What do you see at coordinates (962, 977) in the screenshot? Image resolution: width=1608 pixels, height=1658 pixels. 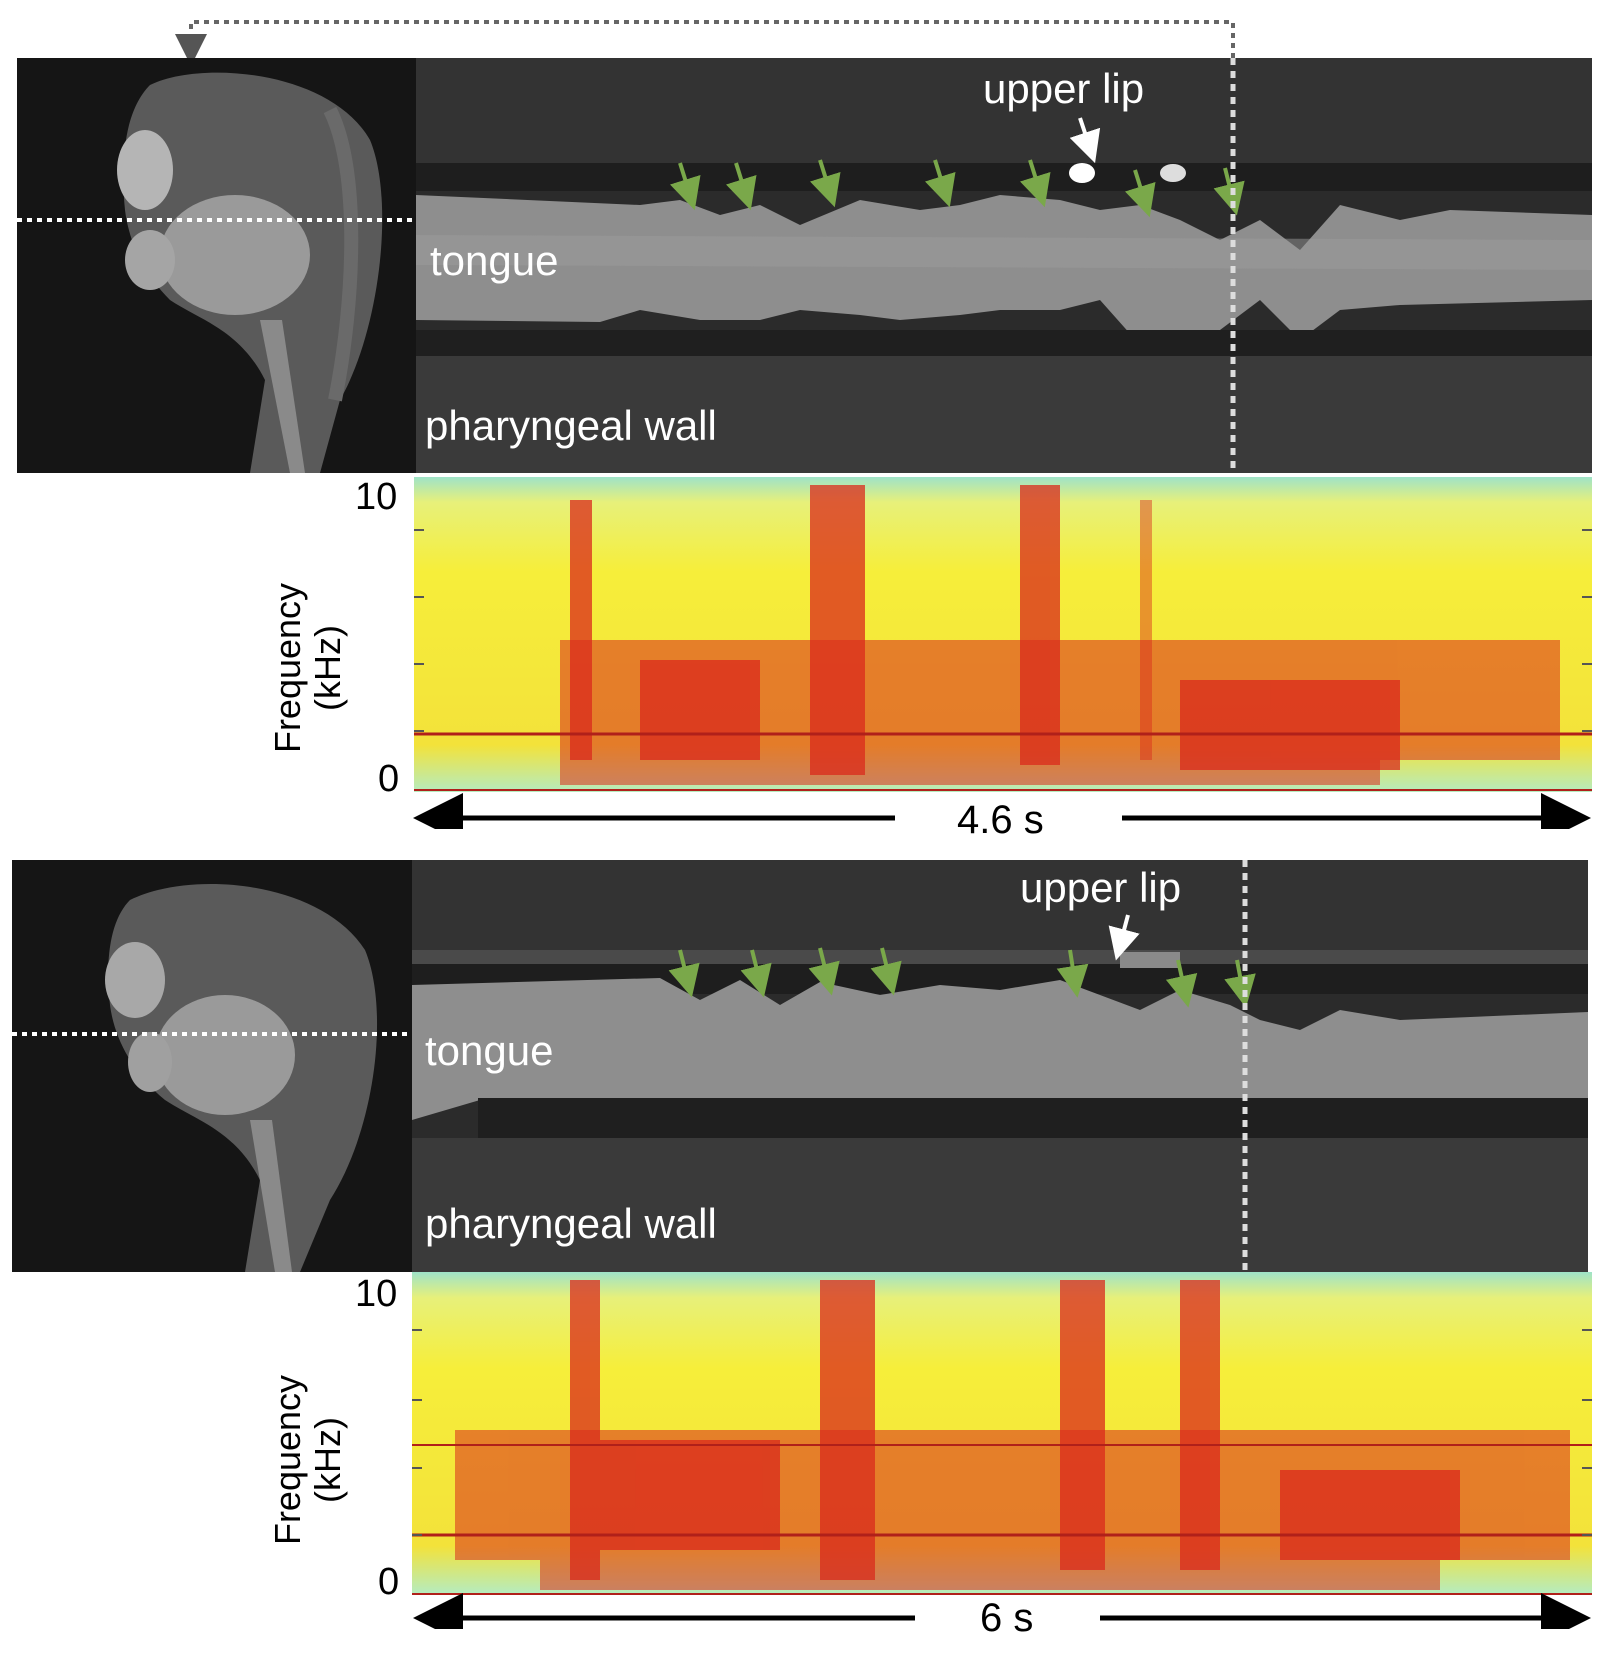 I see `green-arrows` at bounding box center [962, 977].